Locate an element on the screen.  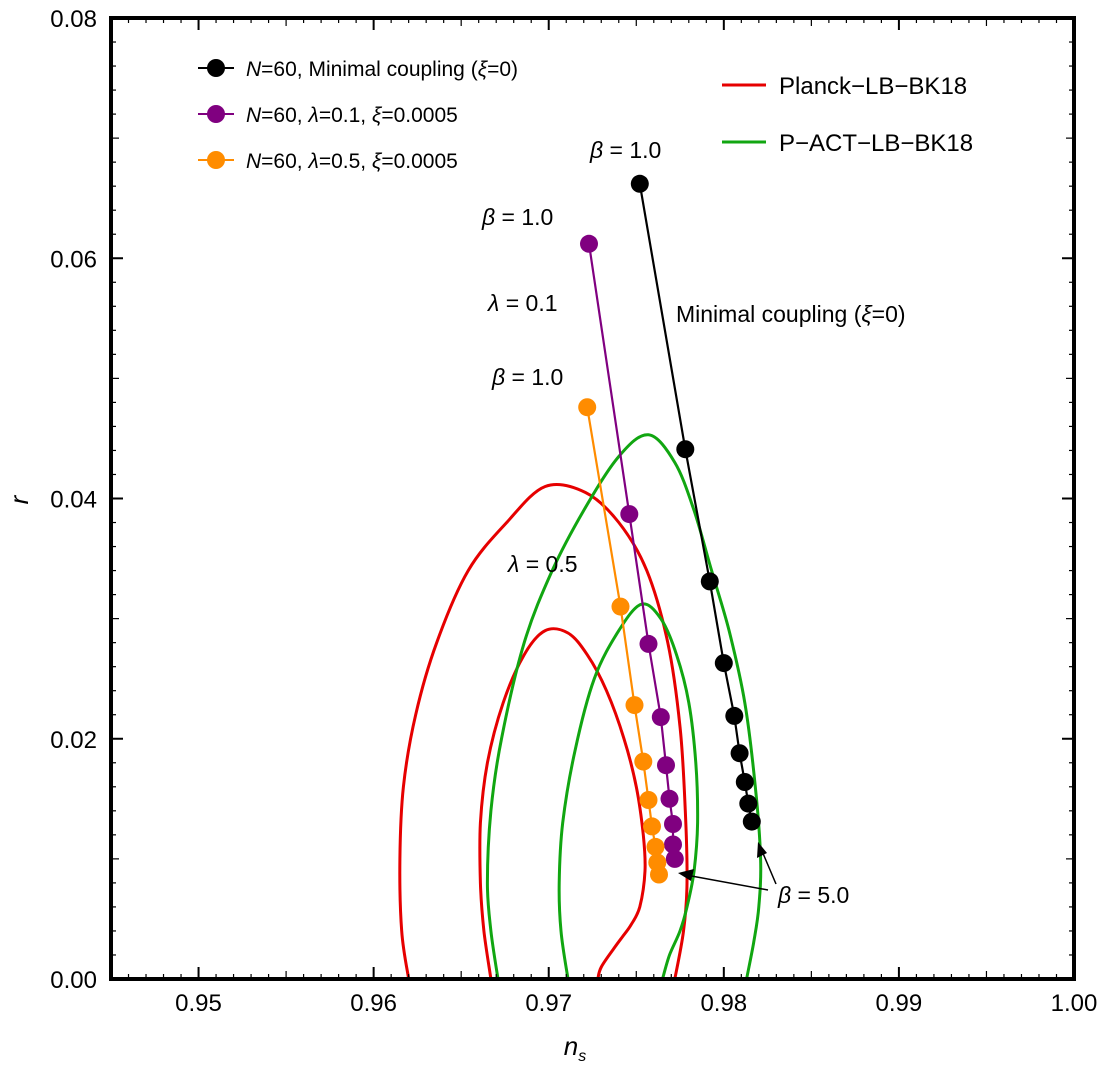
legend-item-orange: N=60, λ=0.5, ξ=0.0005 is located at coordinates (328, 161).